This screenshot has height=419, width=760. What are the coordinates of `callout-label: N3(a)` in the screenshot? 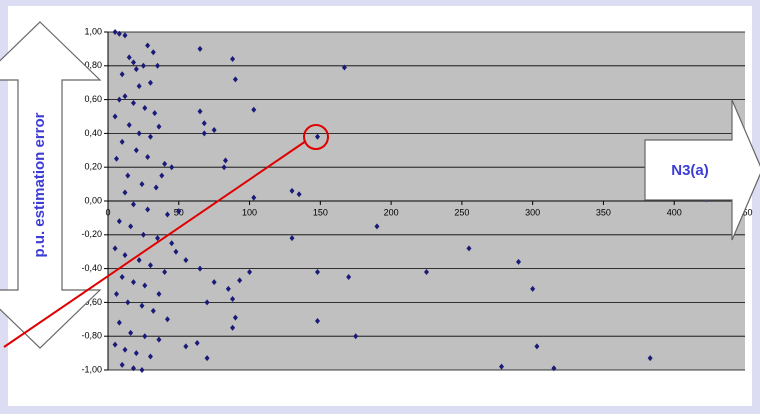 It's located at (690, 170).